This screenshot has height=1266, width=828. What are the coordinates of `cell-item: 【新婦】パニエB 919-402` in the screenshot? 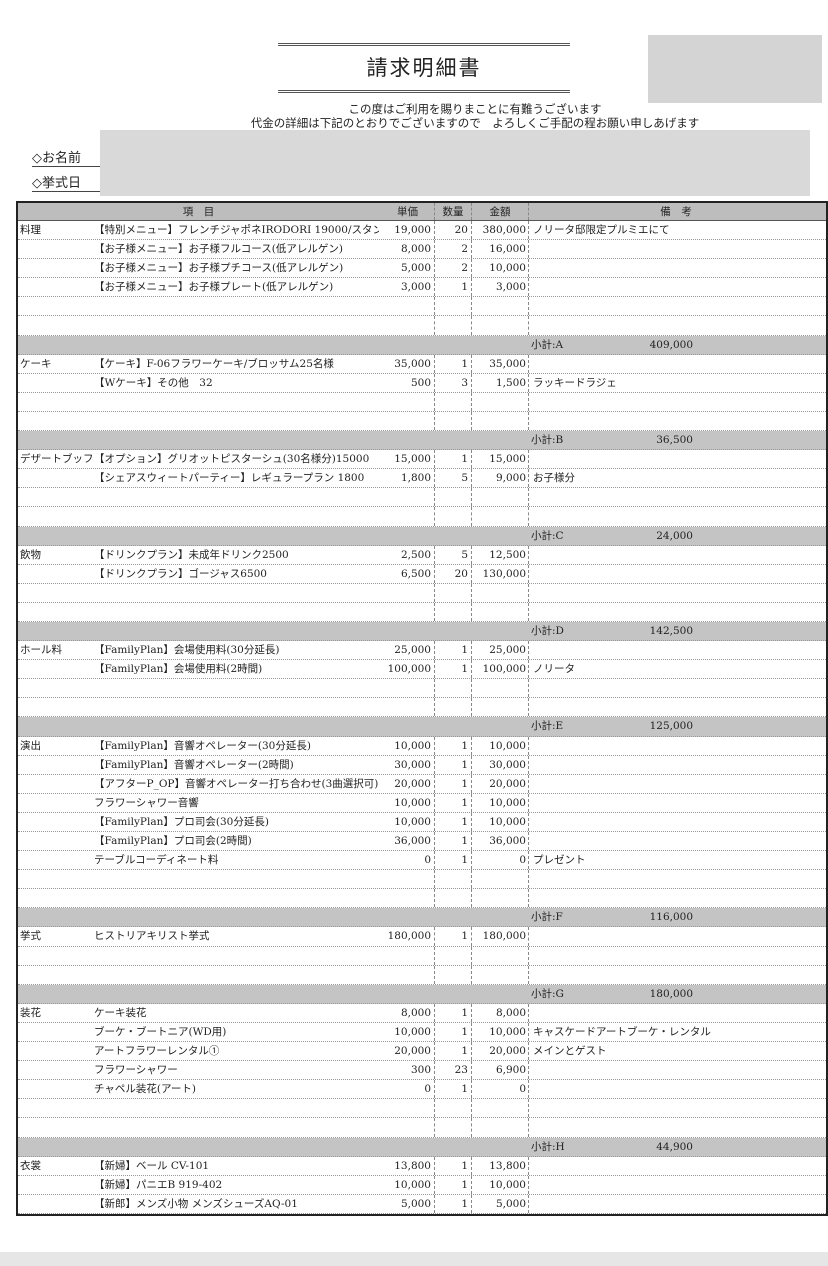 It's located at (158, 1184).